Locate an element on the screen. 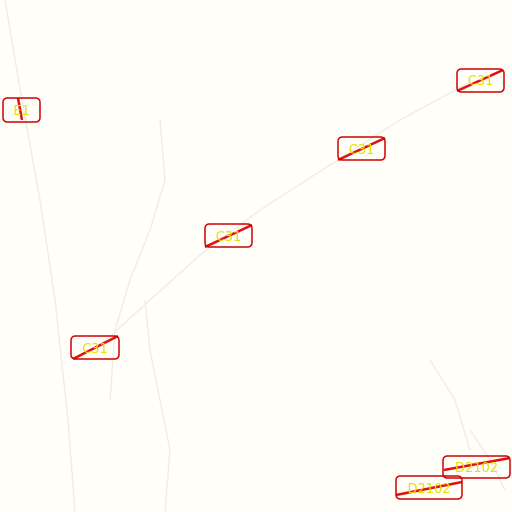 This screenshot has width=512, height=512. faint-road-south is located at coordinates (157, 405).